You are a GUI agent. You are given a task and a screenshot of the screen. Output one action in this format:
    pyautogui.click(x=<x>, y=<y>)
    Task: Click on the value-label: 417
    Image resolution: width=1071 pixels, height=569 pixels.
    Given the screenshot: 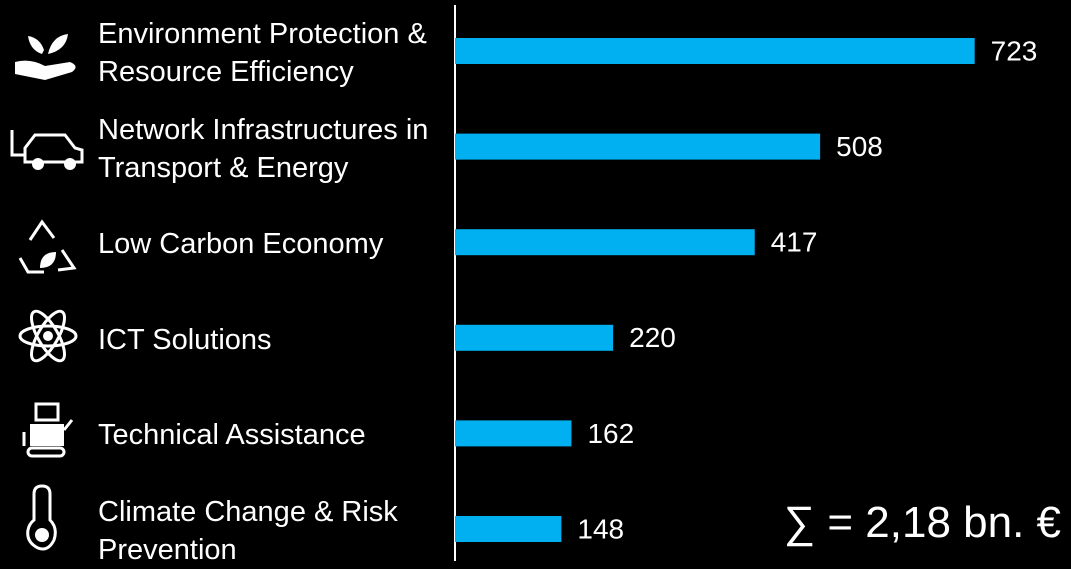 What is the action you would take?
    pyautogui.click(x=794, y=242)
    